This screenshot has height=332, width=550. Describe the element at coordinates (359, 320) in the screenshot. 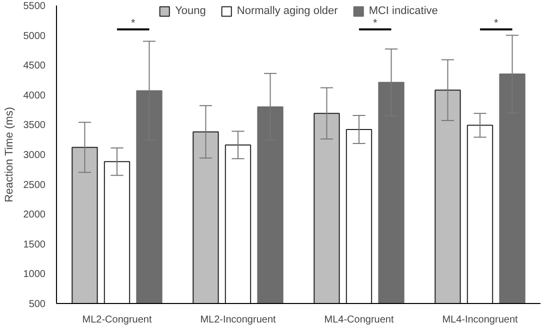

I see `x-tick-label: ML4-Congruent` at that location.